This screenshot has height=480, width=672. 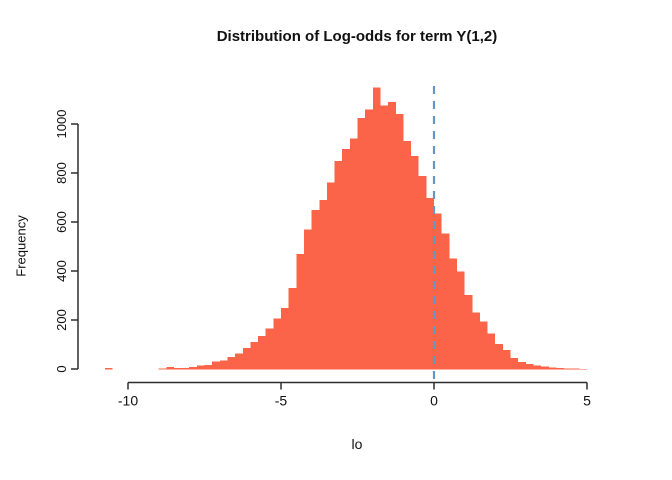 I want to click on y-tick-label: 600, so click(x=61, y=222).